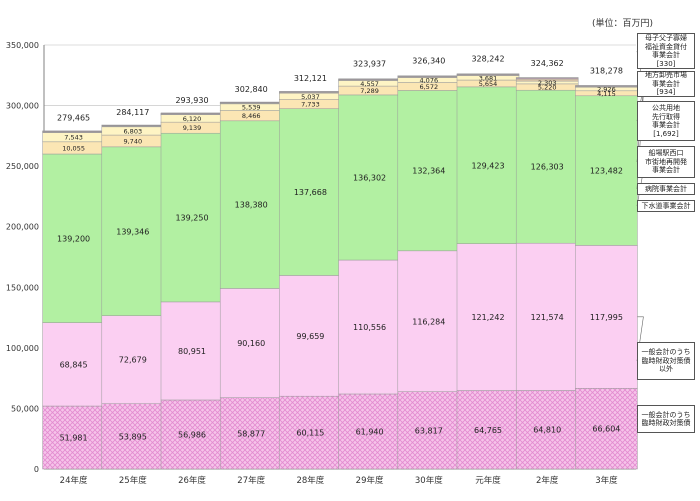  What do you see at coordinates (251, 116) in the screenshot?
I see `segment-value-label: 8,466` at bounding box center [251, 116].